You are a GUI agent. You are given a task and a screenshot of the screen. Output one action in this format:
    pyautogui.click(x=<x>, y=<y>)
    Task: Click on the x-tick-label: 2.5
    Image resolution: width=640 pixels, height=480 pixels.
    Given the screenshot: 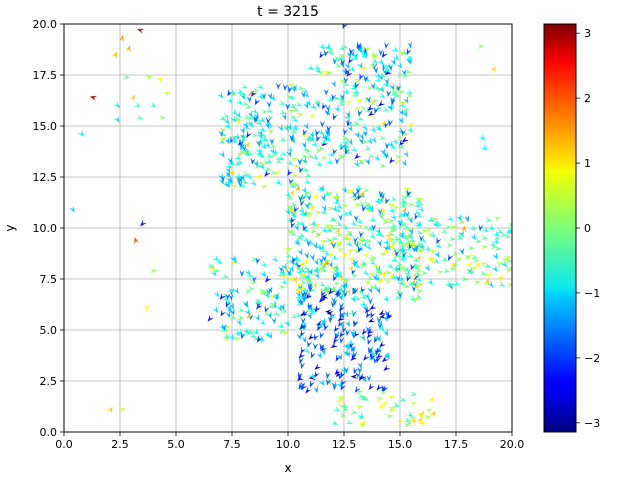 What is the action you would take?
    pyautogui.click(x=120, y=444)
    